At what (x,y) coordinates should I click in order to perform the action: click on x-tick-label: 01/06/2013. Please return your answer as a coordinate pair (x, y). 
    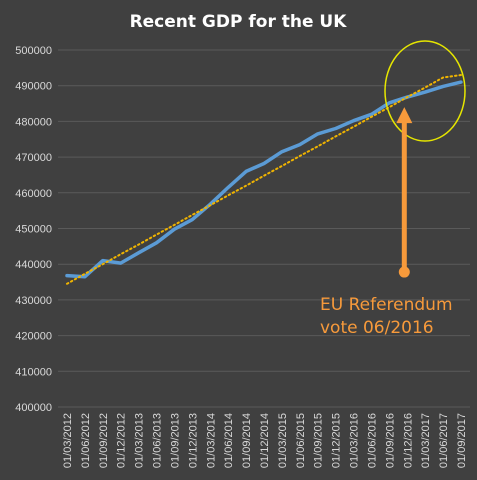
    Looking at the image, I should click on (158, 440).